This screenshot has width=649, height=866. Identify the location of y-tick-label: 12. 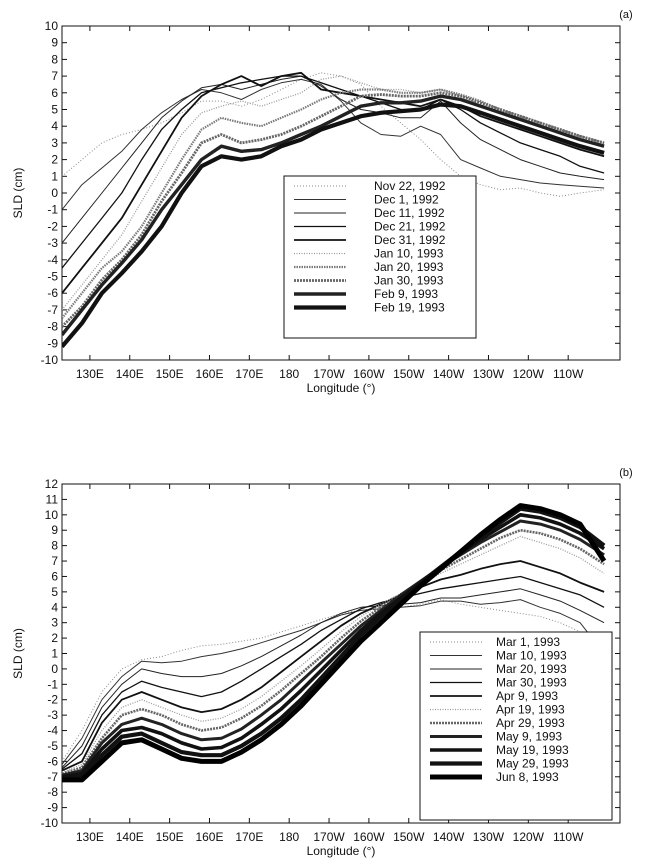
(52, 484).